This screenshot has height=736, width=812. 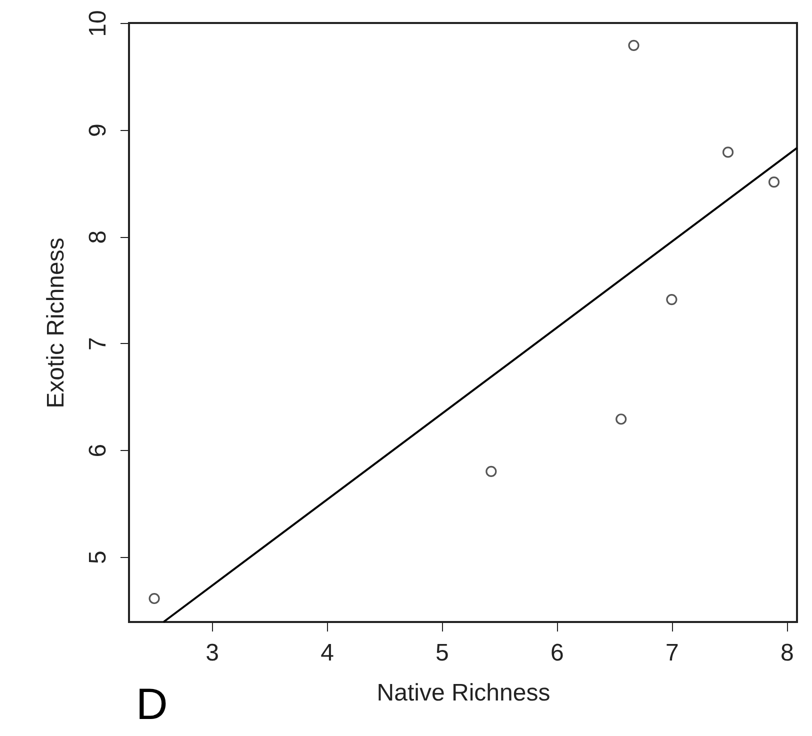 I want to click on x-tick-label: 7, so click(x=672, y=653).